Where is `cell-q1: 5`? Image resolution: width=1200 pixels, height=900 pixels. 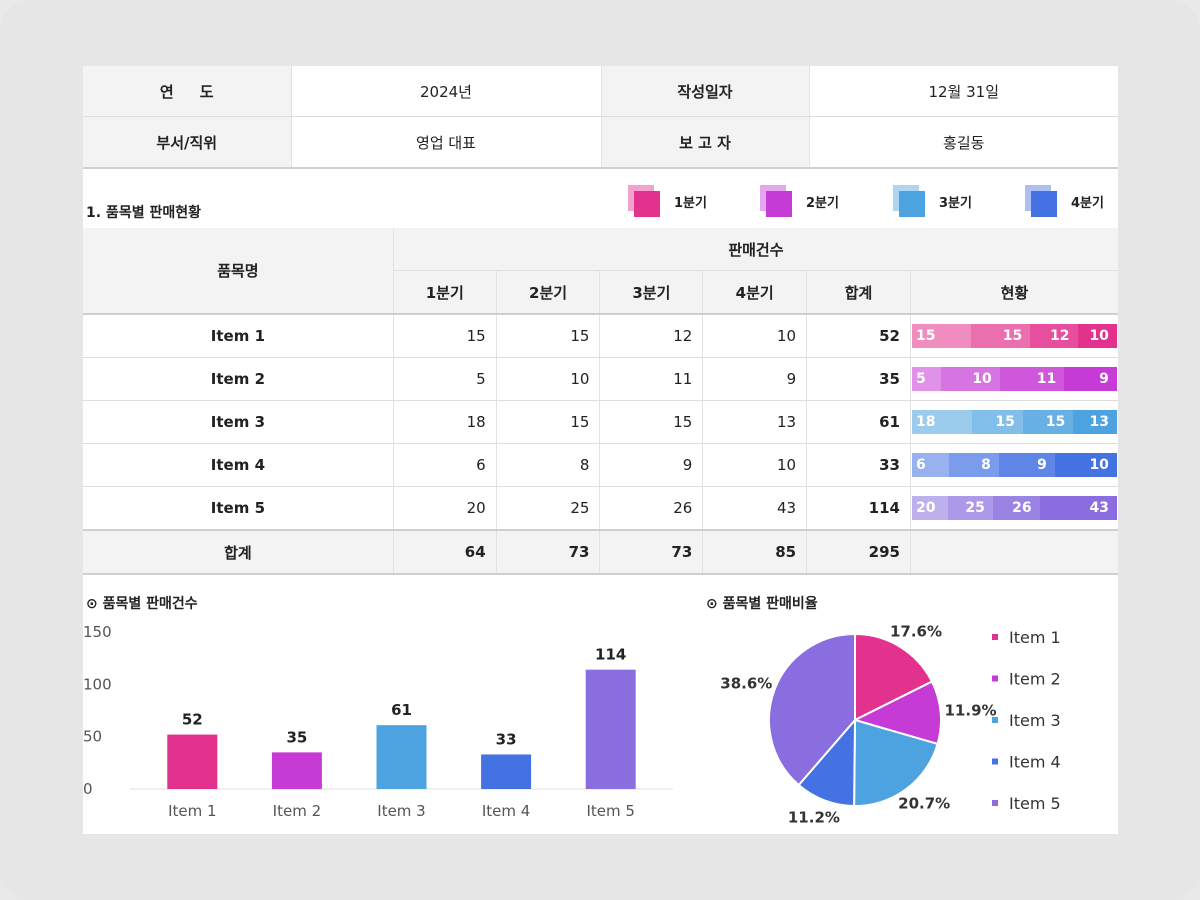
cell-q1: 5 is located at coordinates (444, 379).